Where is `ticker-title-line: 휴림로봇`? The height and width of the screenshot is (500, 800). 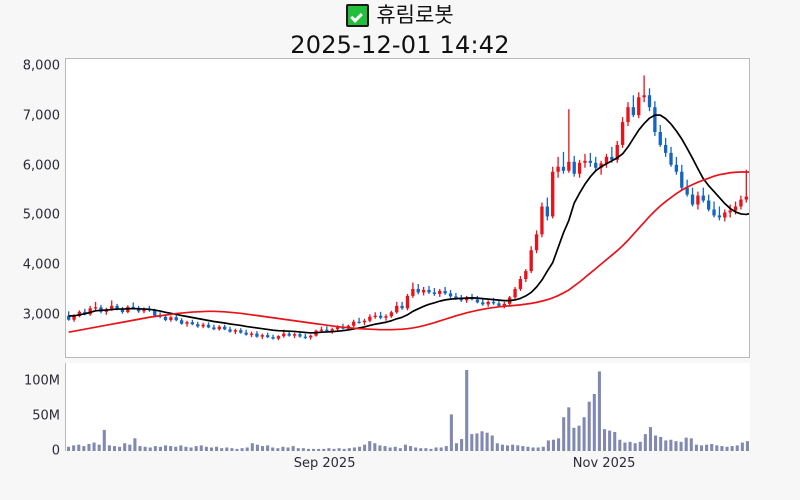
ticker-title-line: 휴림로봇 is located at coordinates (400, 15).